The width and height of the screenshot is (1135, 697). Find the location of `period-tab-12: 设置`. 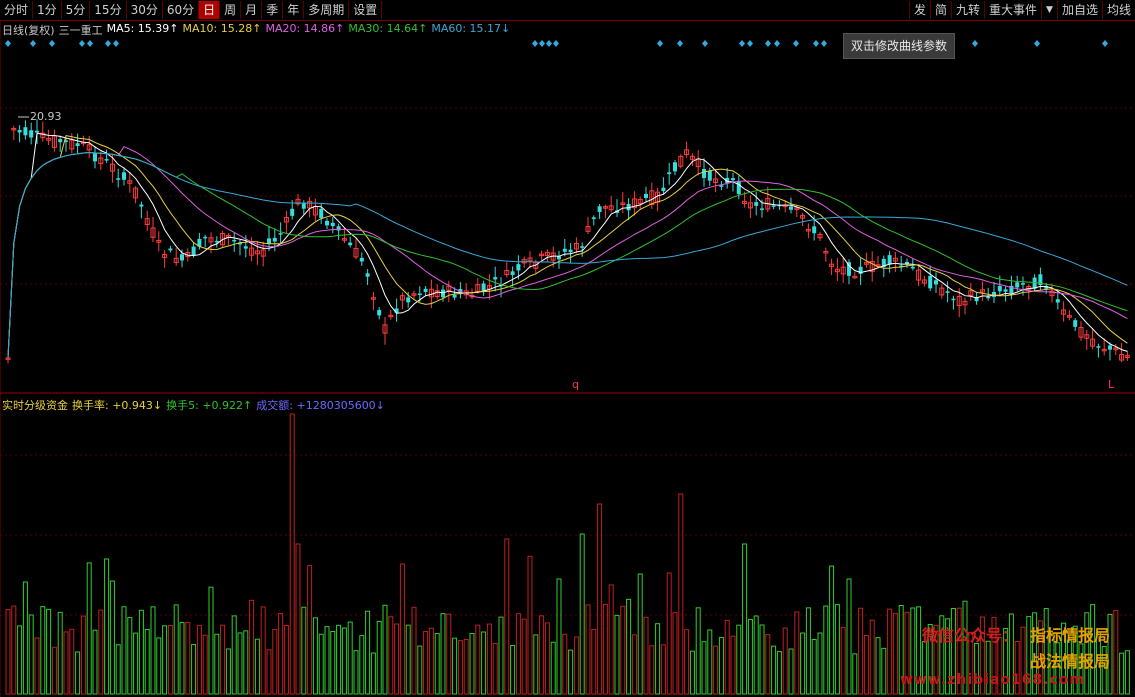

period-tab-12: 设置 is located at coordinates (366, 10).